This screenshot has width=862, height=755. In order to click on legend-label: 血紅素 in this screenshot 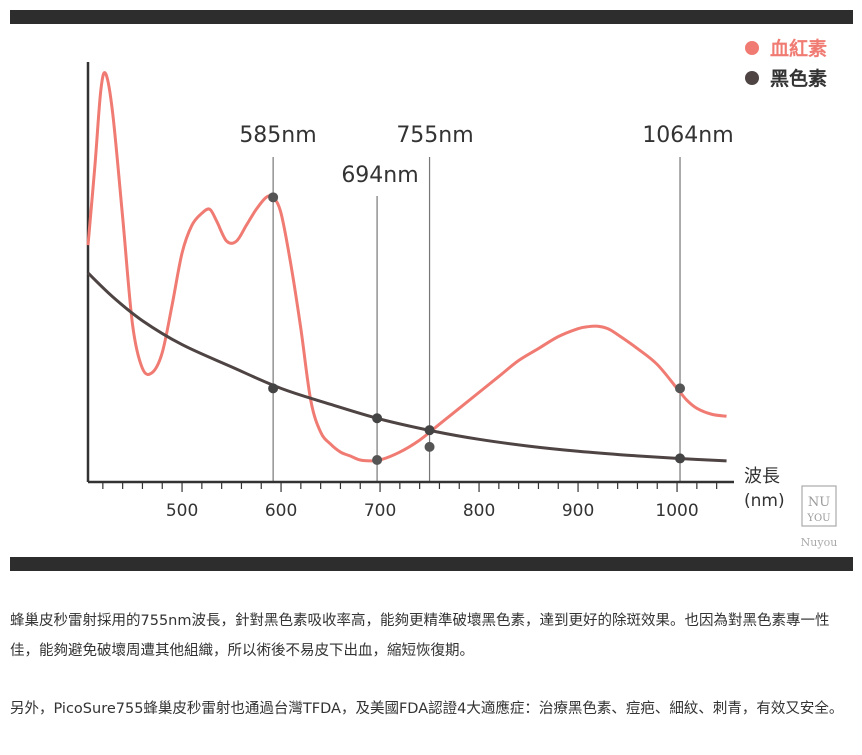, I will do `click(798, 48)`.